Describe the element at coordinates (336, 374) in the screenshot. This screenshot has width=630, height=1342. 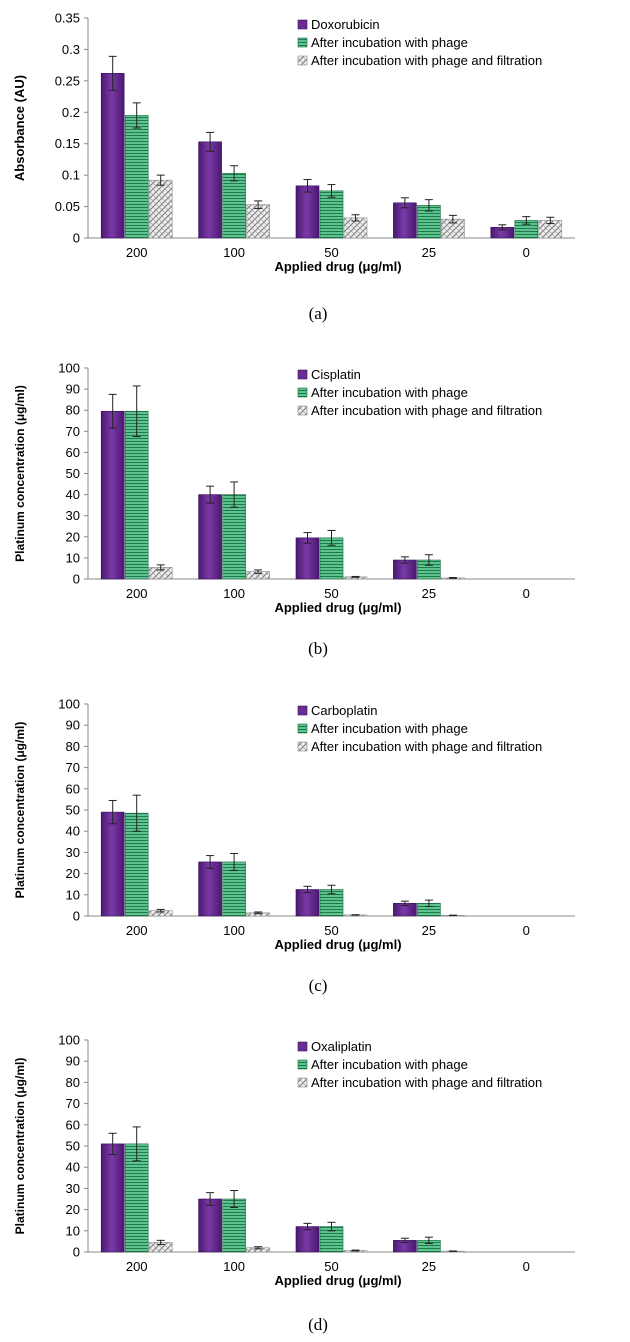
I see `legend-label-0: Cisplatin` at that location.